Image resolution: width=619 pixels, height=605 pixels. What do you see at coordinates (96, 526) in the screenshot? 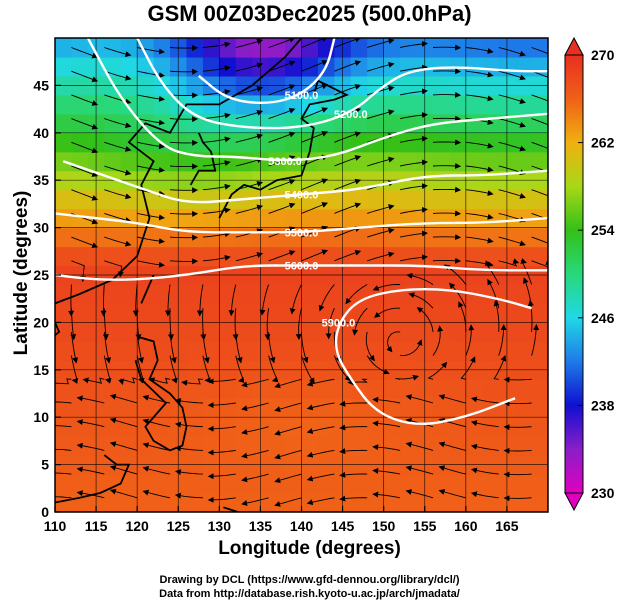
I see `x-tick-label: 115` at bounding box center [96, 526].